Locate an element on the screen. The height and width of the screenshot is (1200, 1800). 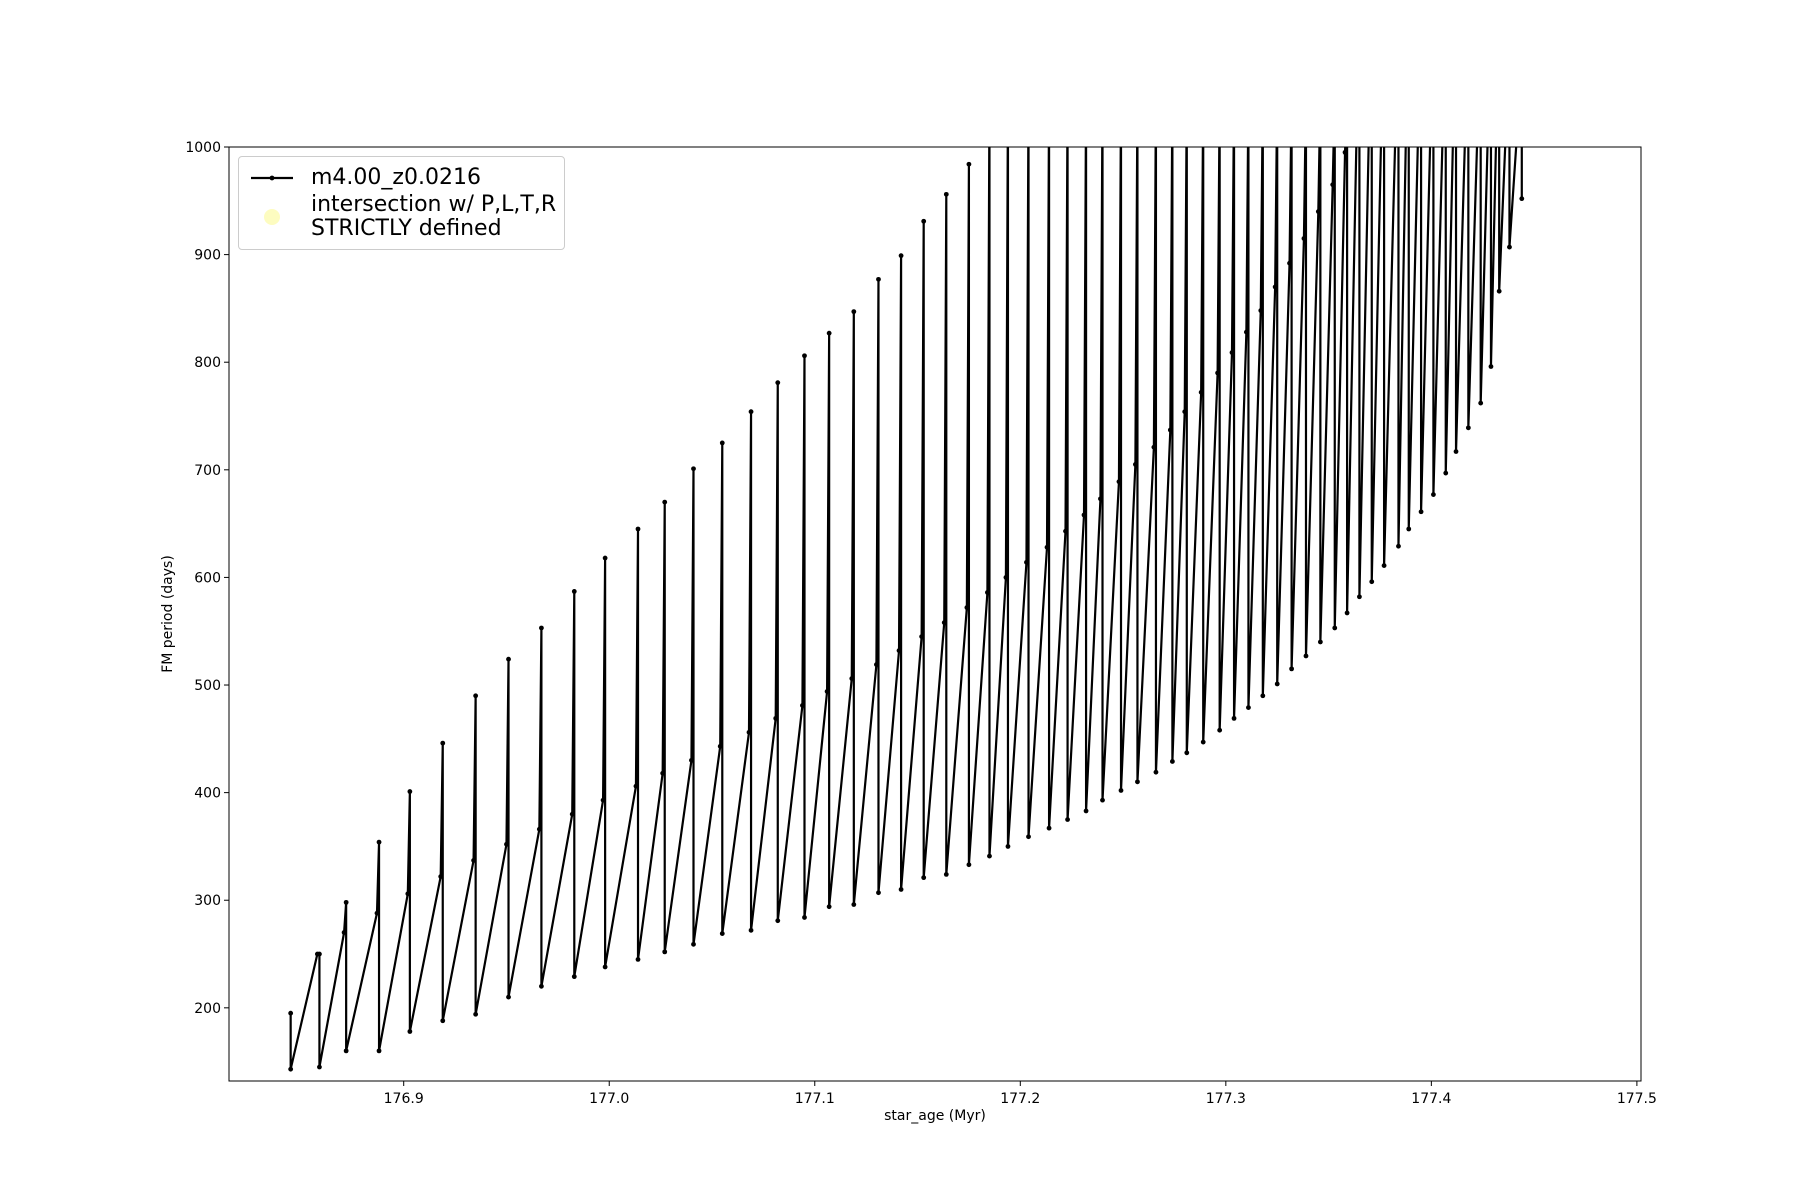
x-tick-label: 177.3 is located at coordinates (1226, 1099).